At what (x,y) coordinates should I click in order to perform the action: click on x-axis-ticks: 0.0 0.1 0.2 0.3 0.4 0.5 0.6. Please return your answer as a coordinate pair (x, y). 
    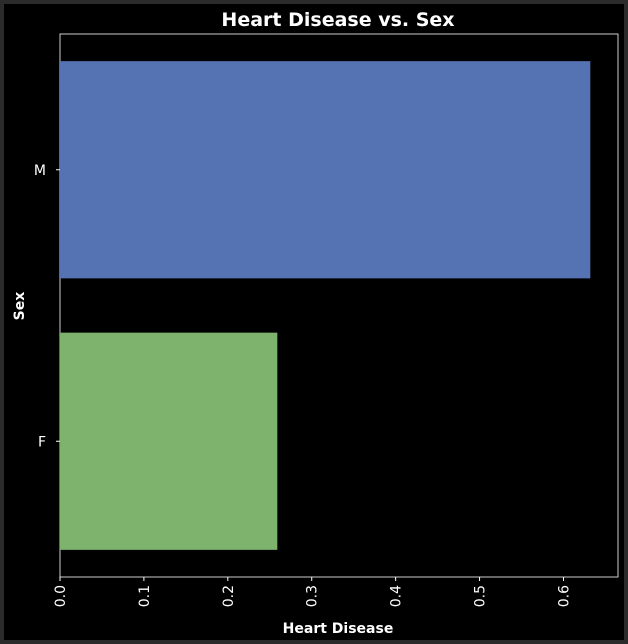
    Looking at the image, I should click on (312, 592).